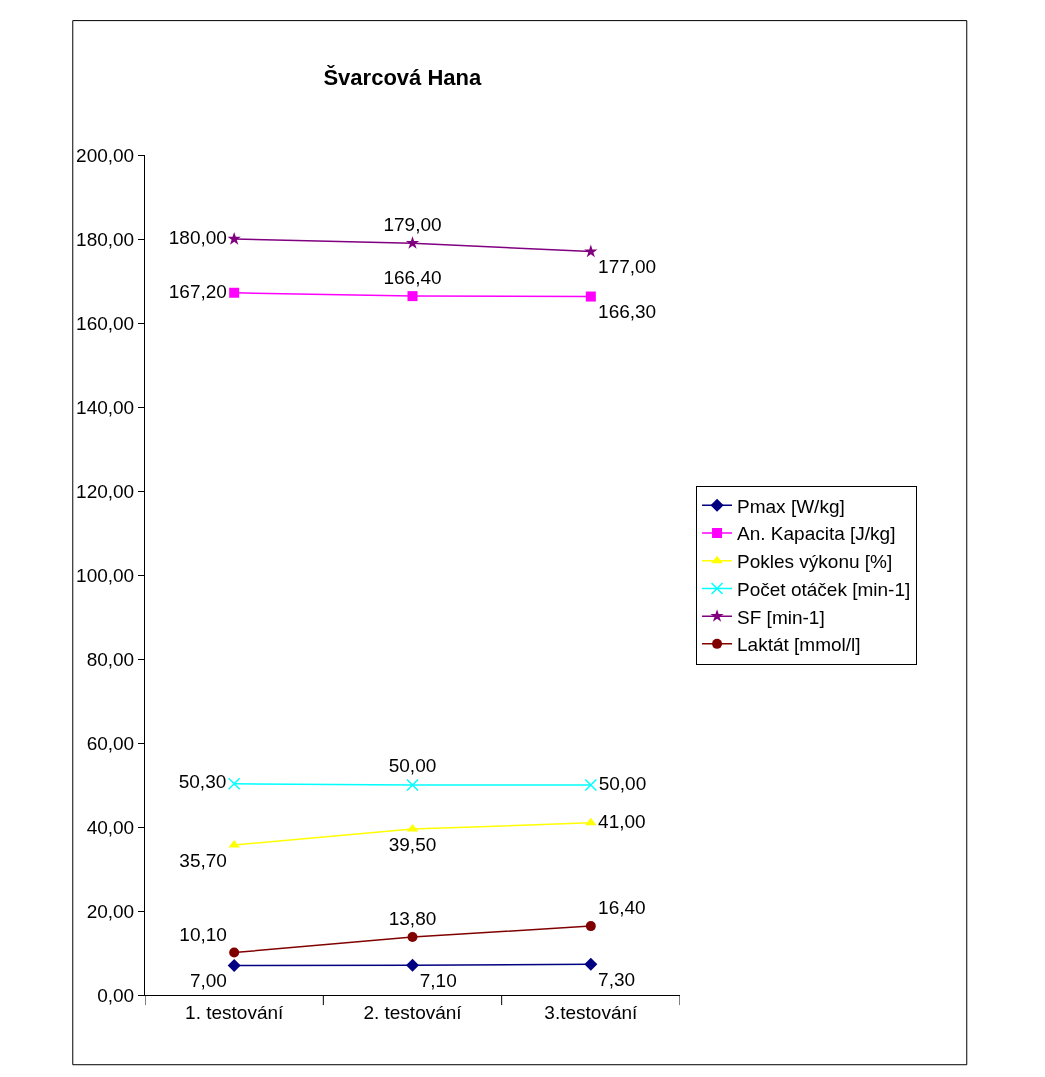 The height and width of the screenshot is (1077, 1045). What do you see at coordinates (197, 291) in the screenshot?
I see `data-label: 167,20` at bounding box center [197, 291].